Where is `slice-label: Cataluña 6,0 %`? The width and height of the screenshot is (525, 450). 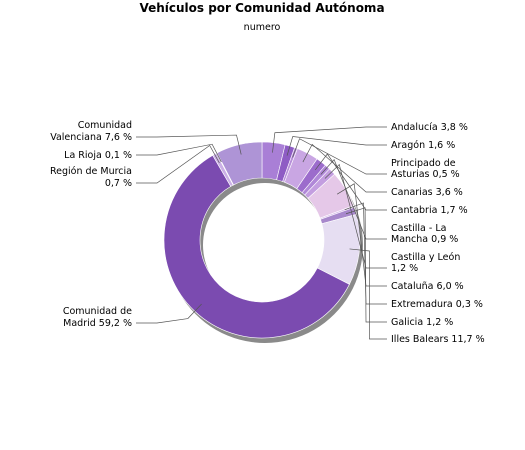 slice-label: Cataluña 6,0 % is located at coordinates (427, 286).